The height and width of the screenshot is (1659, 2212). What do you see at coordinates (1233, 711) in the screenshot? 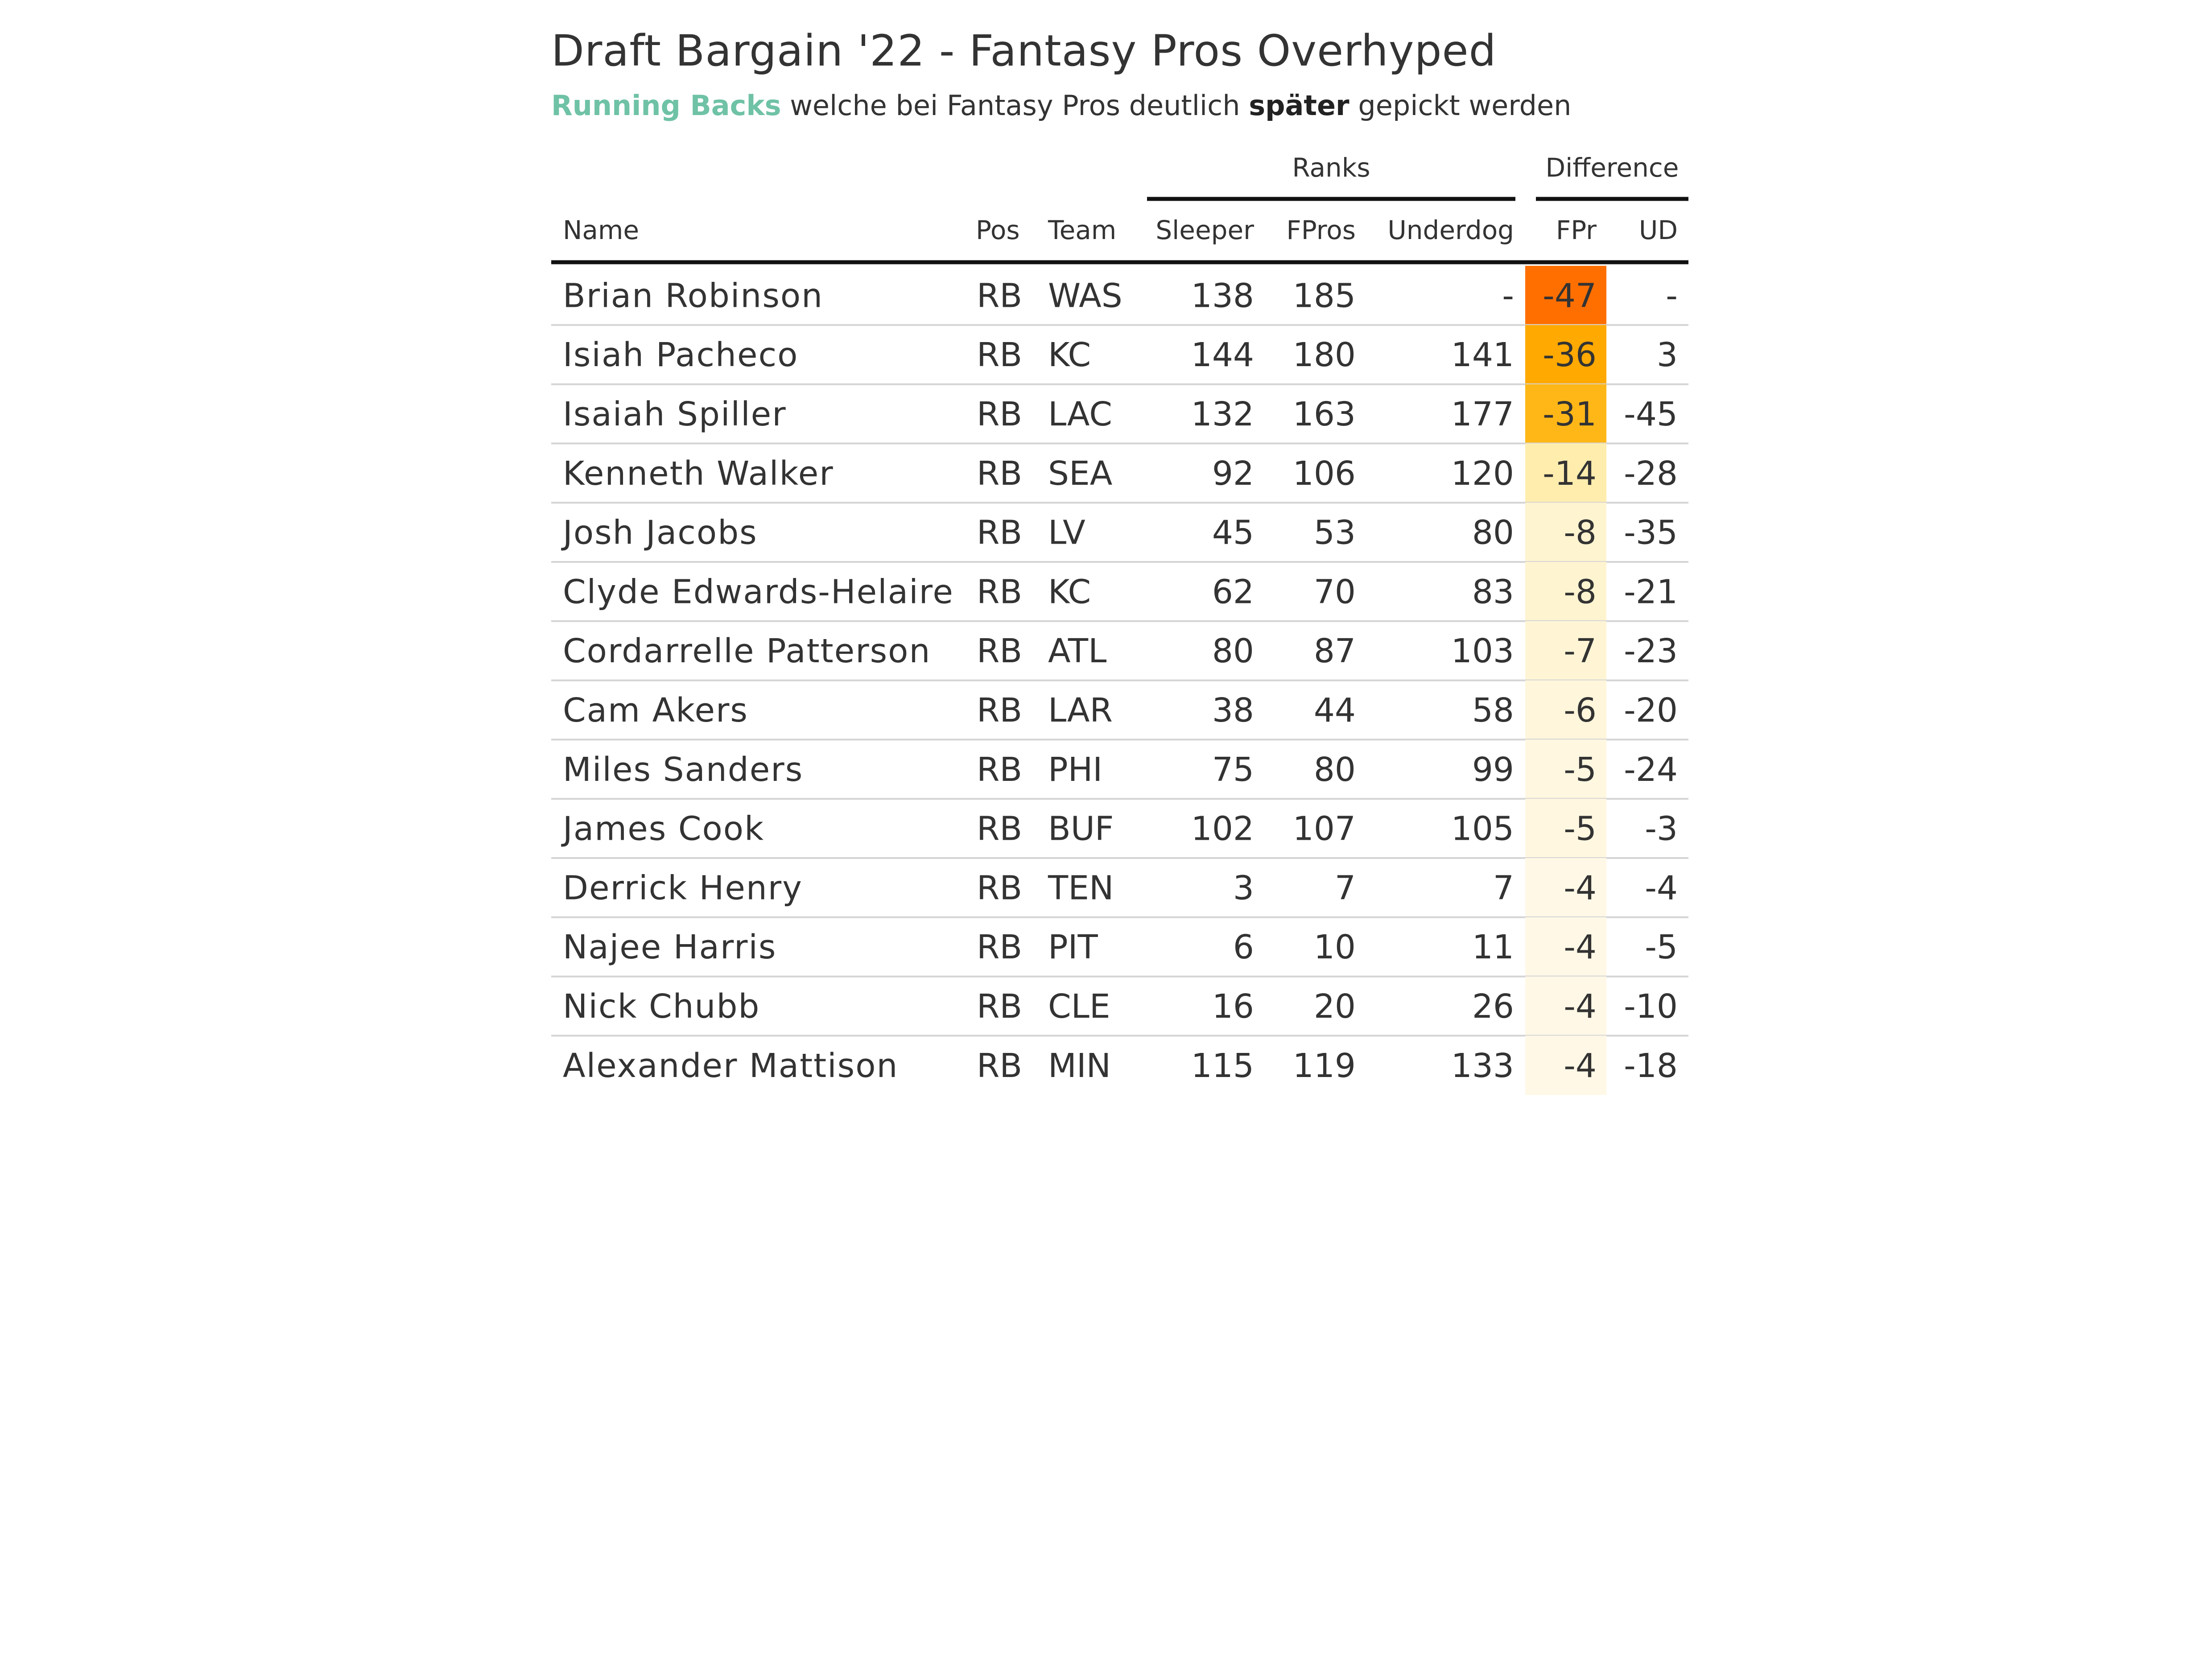
I see `table-cell-sleeper: 38` at bounding box center [1233, 711].